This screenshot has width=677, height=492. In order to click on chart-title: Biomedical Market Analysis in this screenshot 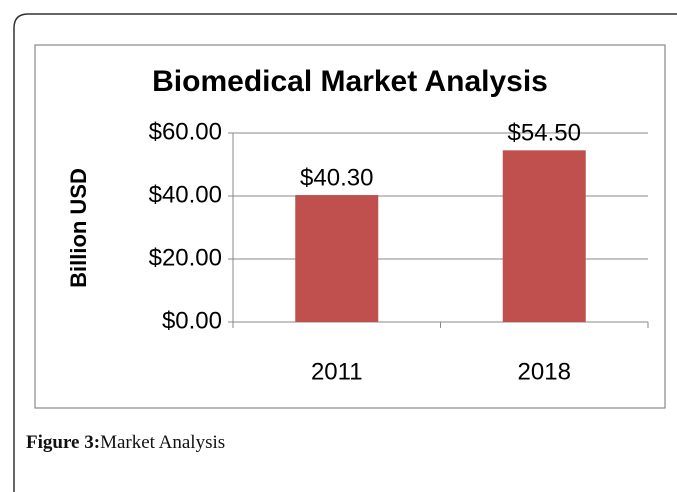, I will do `click(350, 81)`.